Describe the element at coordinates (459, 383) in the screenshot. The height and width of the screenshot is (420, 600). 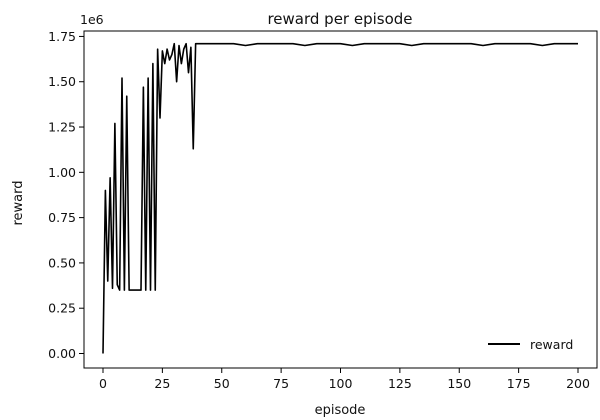
I see `x-tick-label: 150` at that location.